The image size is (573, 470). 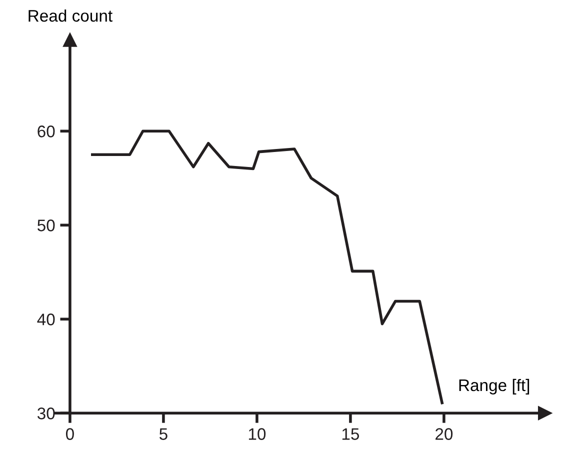 I want to click on x-tick-label: 20, so click(x=444, y=434).